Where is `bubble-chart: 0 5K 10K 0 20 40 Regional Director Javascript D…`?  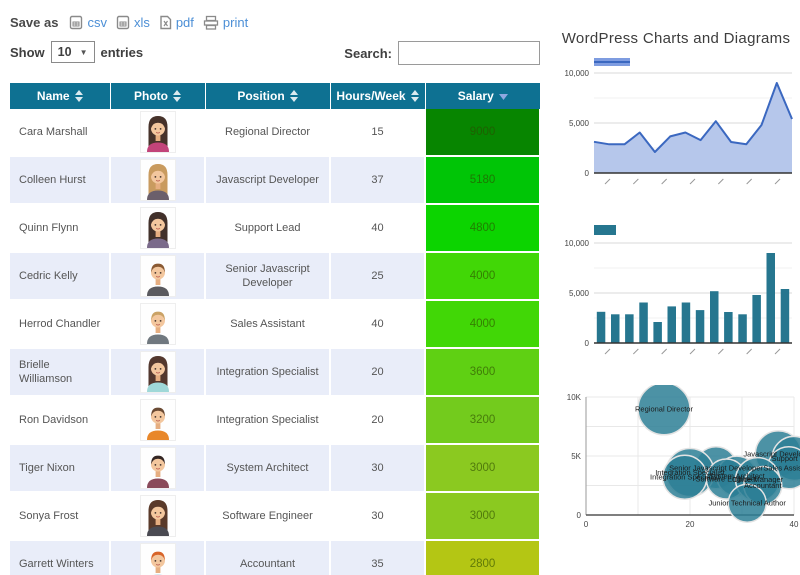 bubble-chart: 0 5K 10K 0 20 40 Regional Director Javascript D… is located at coordinates (683, 457).